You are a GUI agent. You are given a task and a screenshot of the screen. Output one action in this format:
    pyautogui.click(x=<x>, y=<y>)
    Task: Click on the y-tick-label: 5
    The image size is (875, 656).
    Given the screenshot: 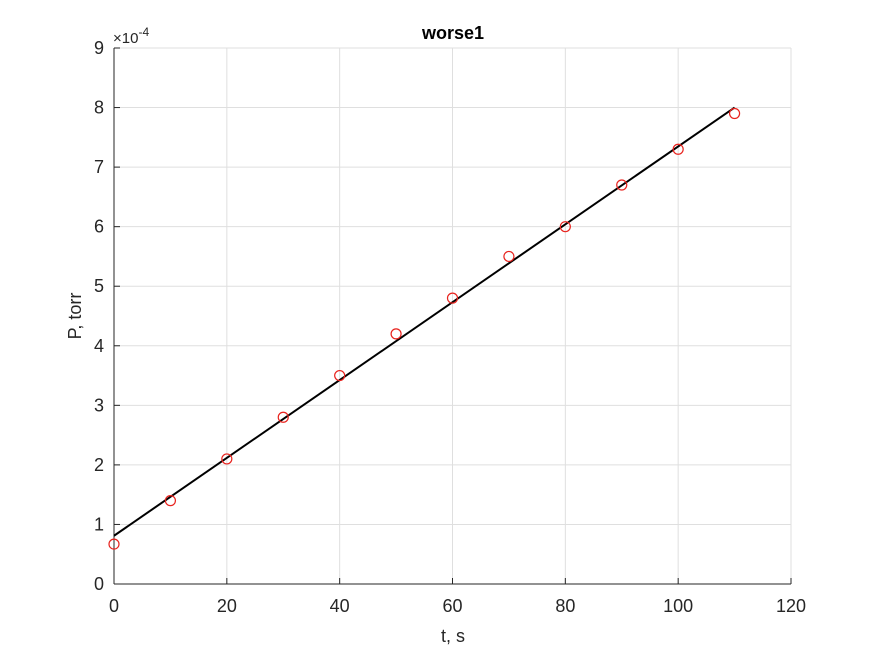 What is the action you would take?
    pyautogui.click(x=99, y=286)
    